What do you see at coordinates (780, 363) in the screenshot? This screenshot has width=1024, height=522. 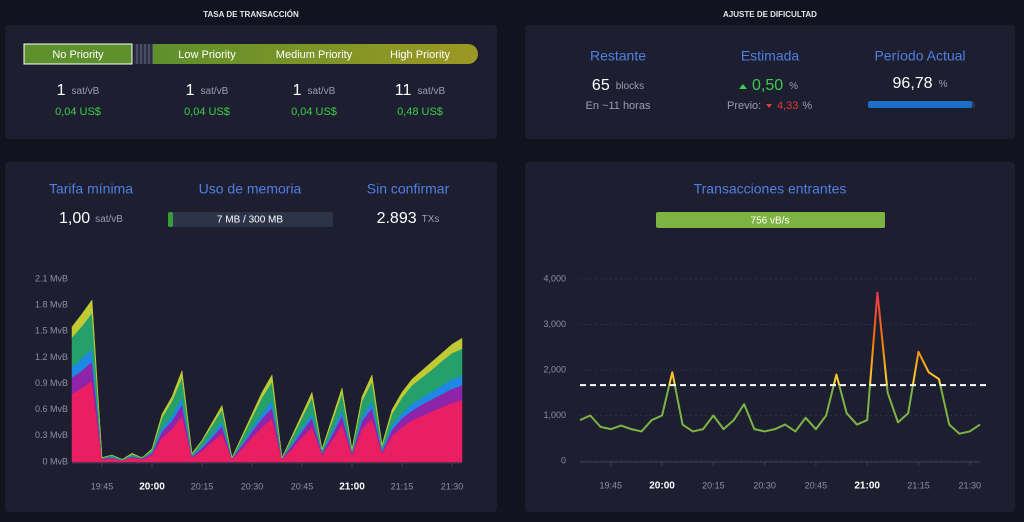 I see `line` at bounding box center [780, 363].